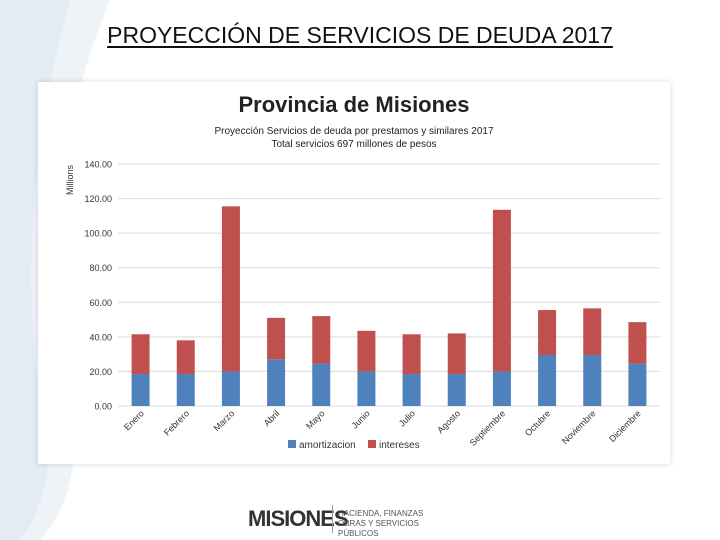 The height and width of the screenshot is (540, 720). What do you see at coordinates (298, 518) in the screenshot?
I see `misiones-logo: MISIONES` at bounding box center [298, 518].